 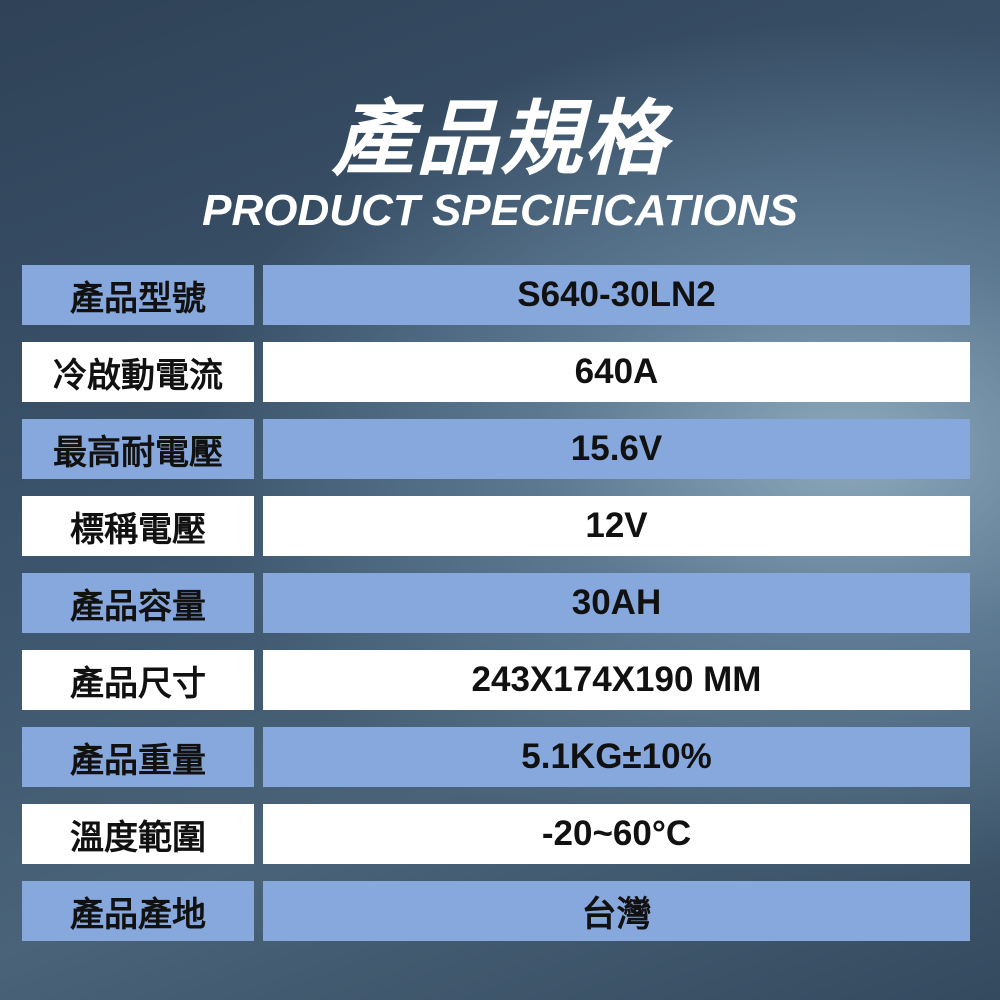 I want to click on table-row: 產品型號 S640-30LN2, so click(x=496, y=295).